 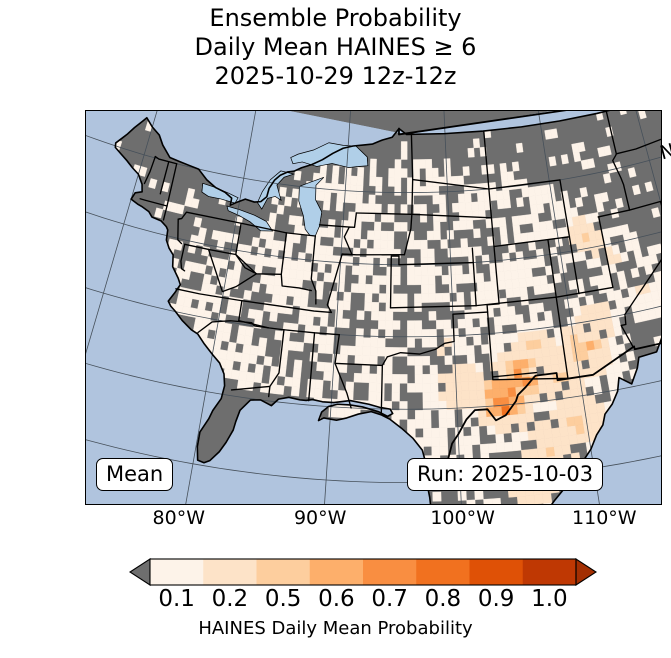 I want to click on colorbar-tick-0-7: 0.7, so click(x=389, y=599).